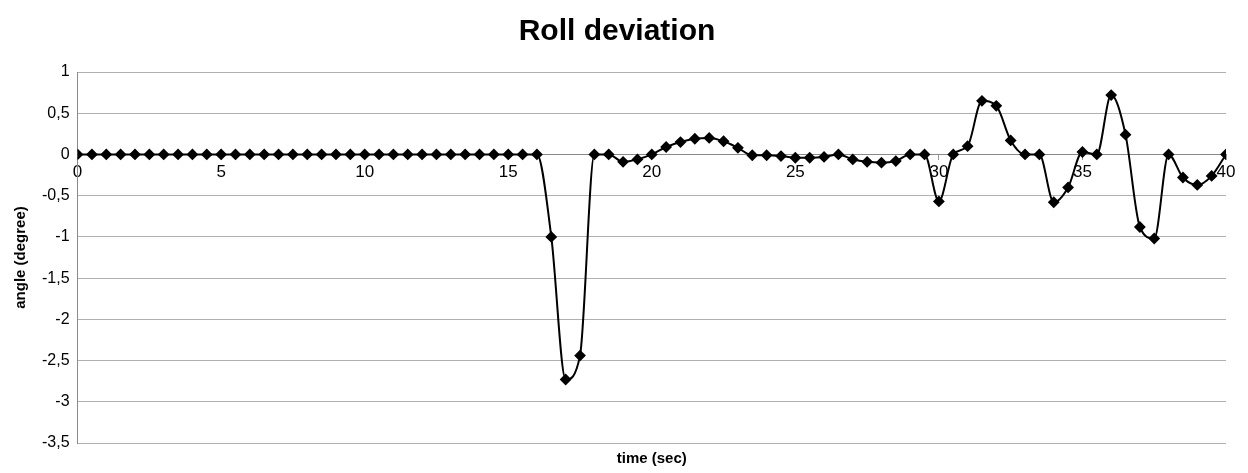  I want to click on x-tick-label: 5, so click(221, 172).